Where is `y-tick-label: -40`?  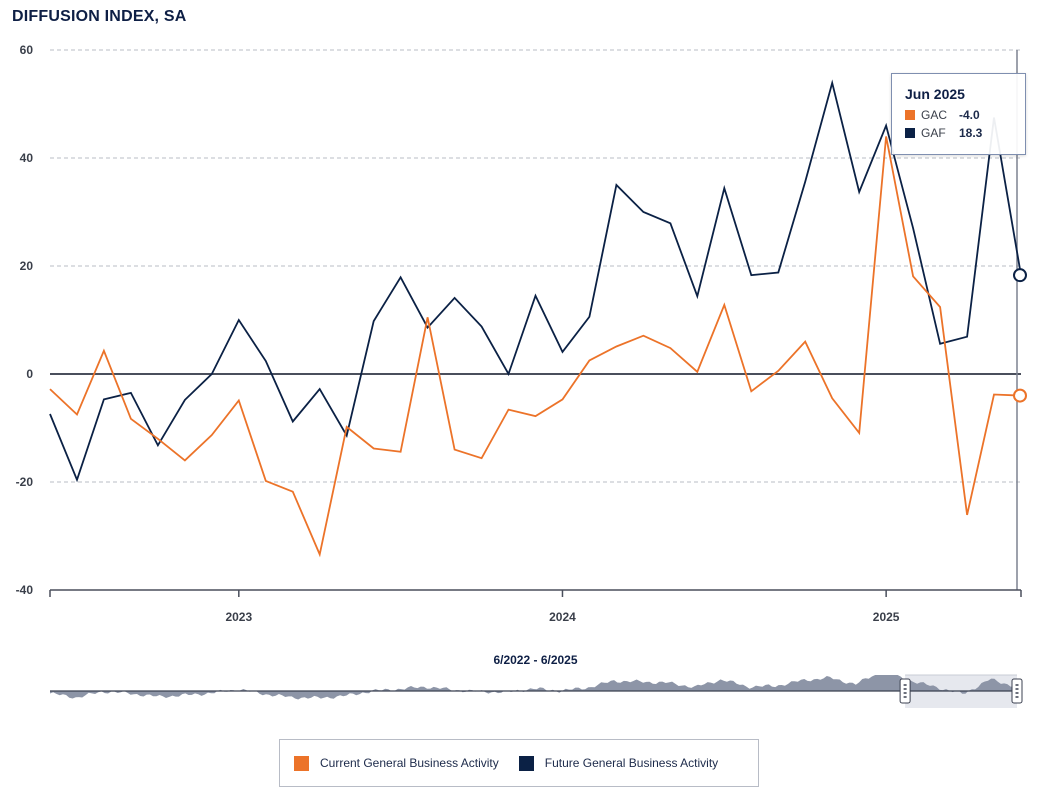
y-tick-label: -40 is located at coordinates (25, 590).